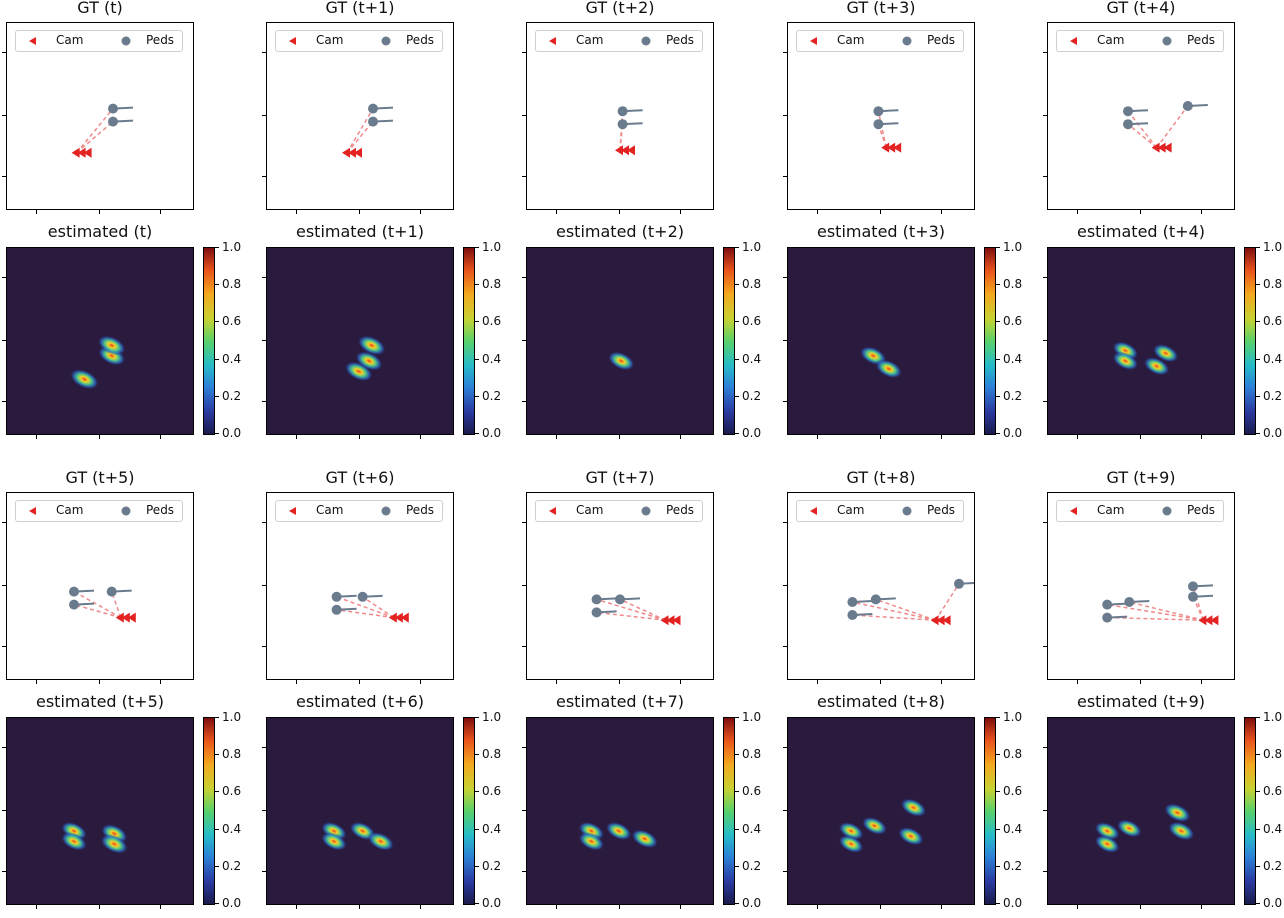 The height and width of the screenshot is (918, 1284). I want to click on legend-cam-marker, so click(1073, 41).